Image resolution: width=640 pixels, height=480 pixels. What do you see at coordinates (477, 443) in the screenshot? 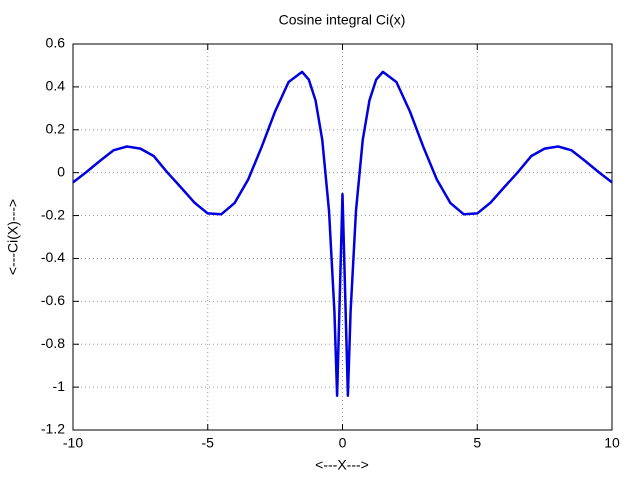
I see `x-tick-label: 5` at bounding box center [477, 443].